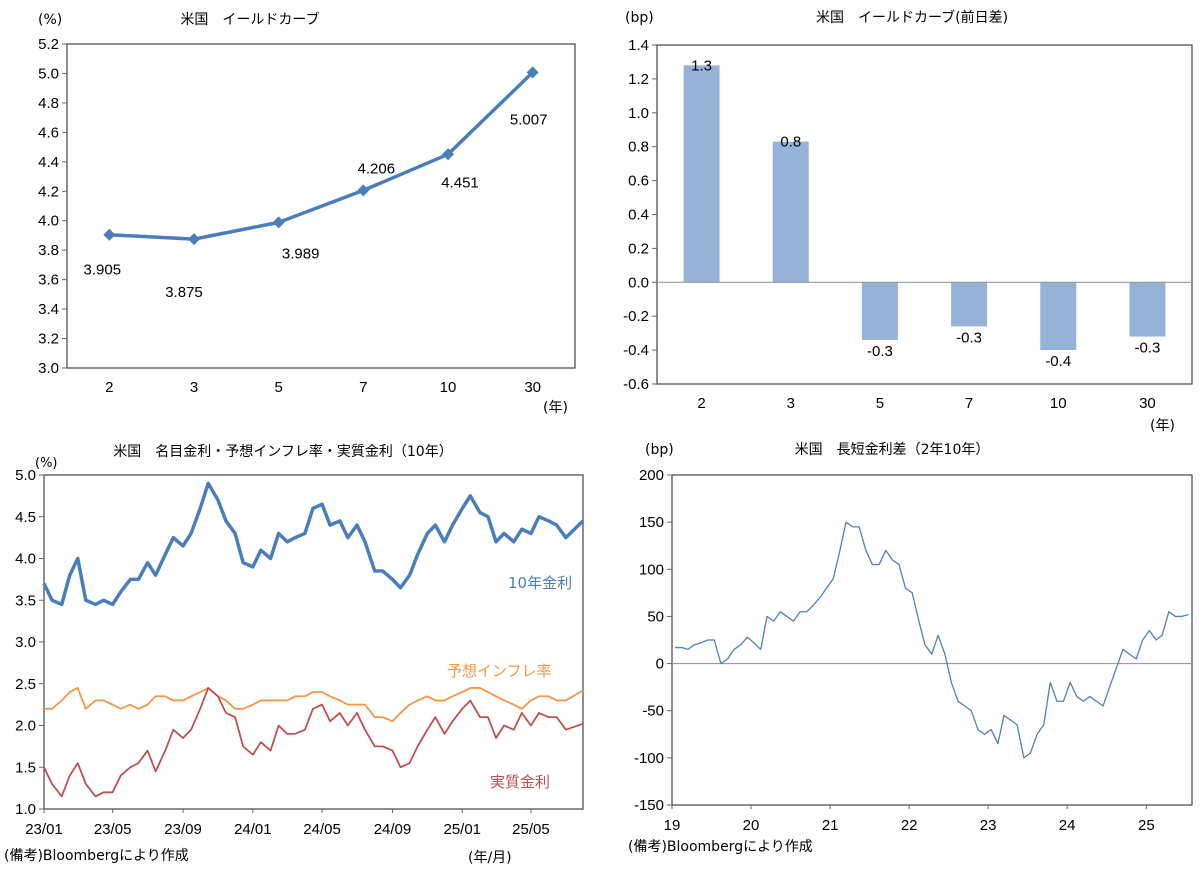 The image size is (1202, 869). What do you see at coordinates (520, 782) in the screenshot?
I see `legend-label-real: 実質金利` at bounding box center [520, 782].